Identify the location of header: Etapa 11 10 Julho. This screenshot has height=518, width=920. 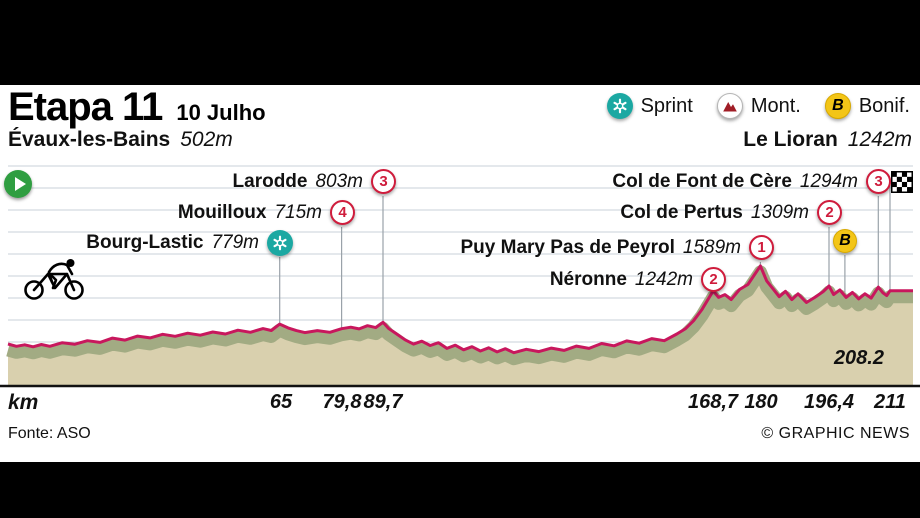
(137, 107).